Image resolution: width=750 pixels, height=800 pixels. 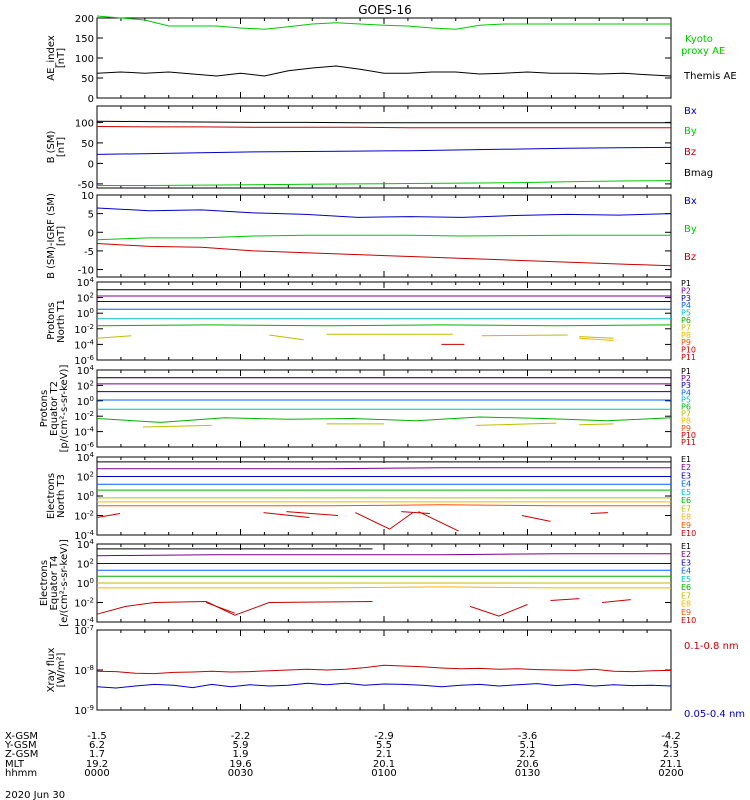 What do you see at coordinates (64, 409) in the screenshot?
I see `y-axis-label: [p/(cm²-s-sr-keV)]` at bounding box center [64, 409].